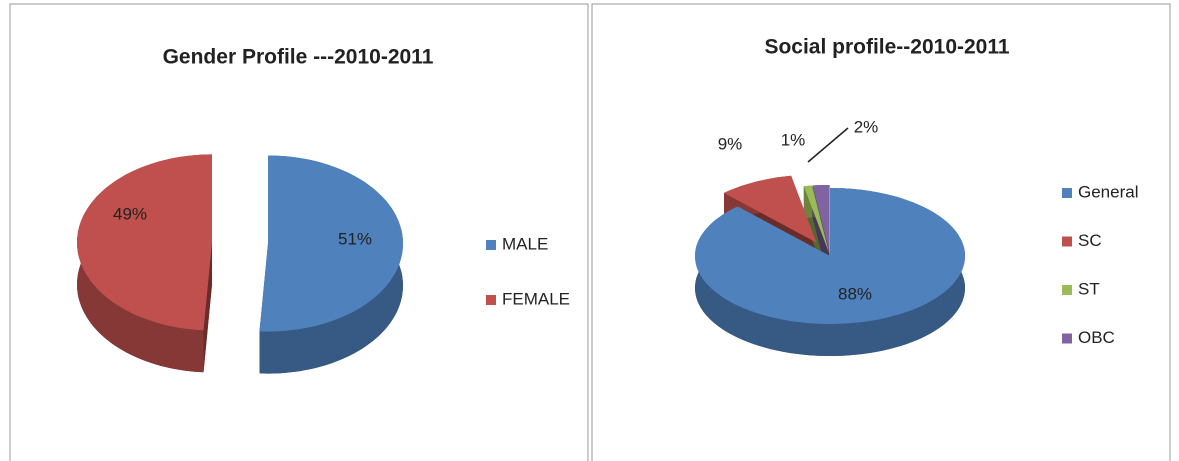 The height and width of the screenshot is (461, 1179). Describe the element at coordinates (207, 307) in the screenshot. I see `slice-side` at that location.